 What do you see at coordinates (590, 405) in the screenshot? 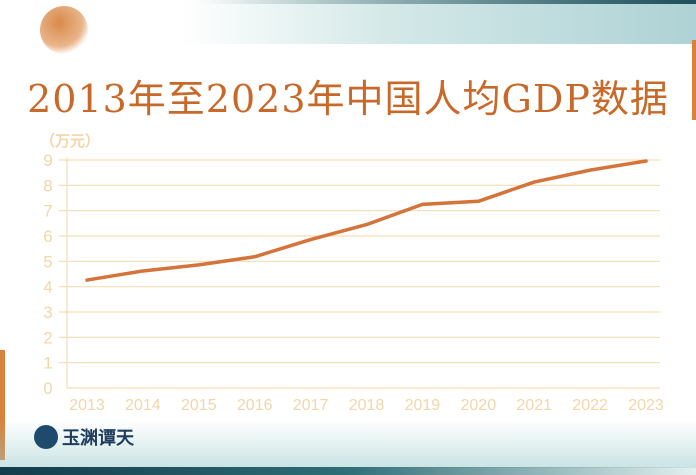
I see `x-tick-label: 2022` at bounding box center [590, 405].